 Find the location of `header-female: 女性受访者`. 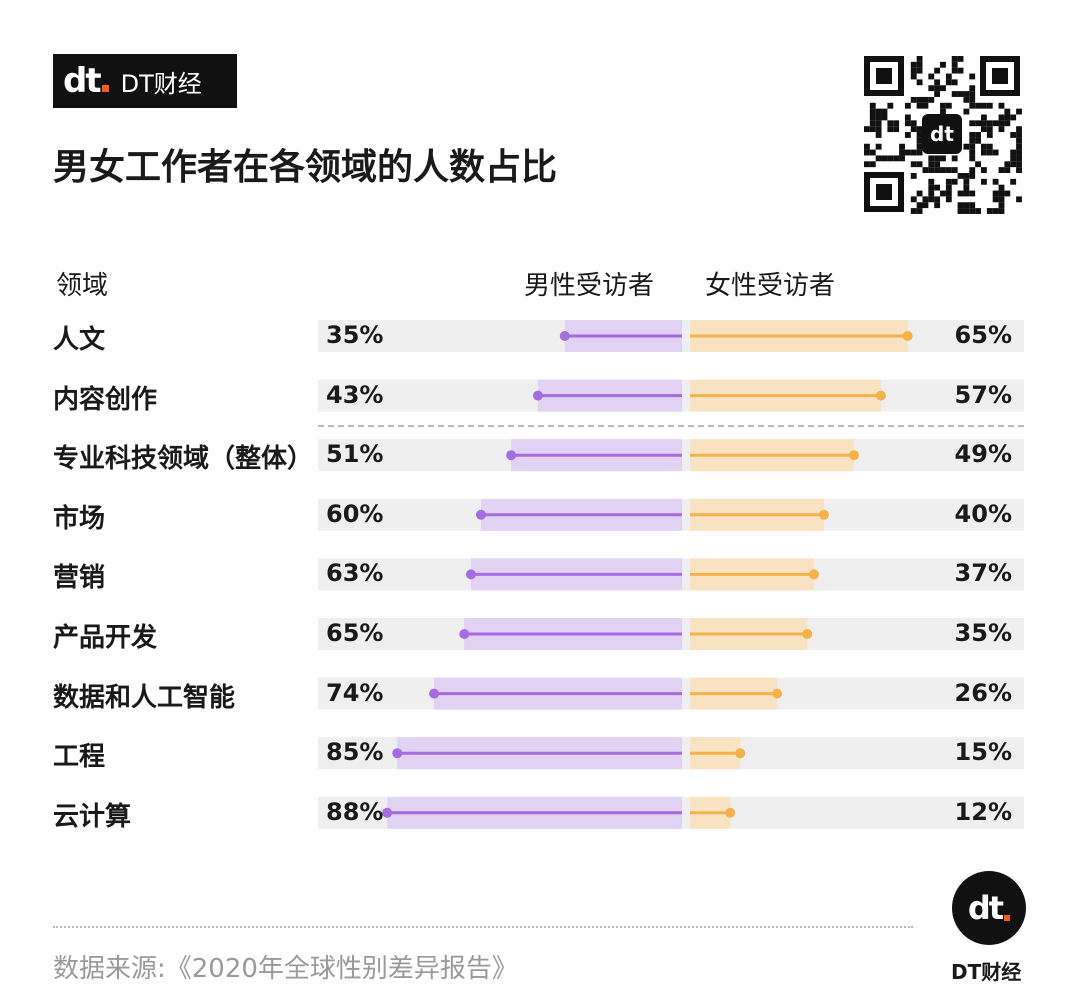

header-female: 女性受访者 is located at coordinates (770, 286).